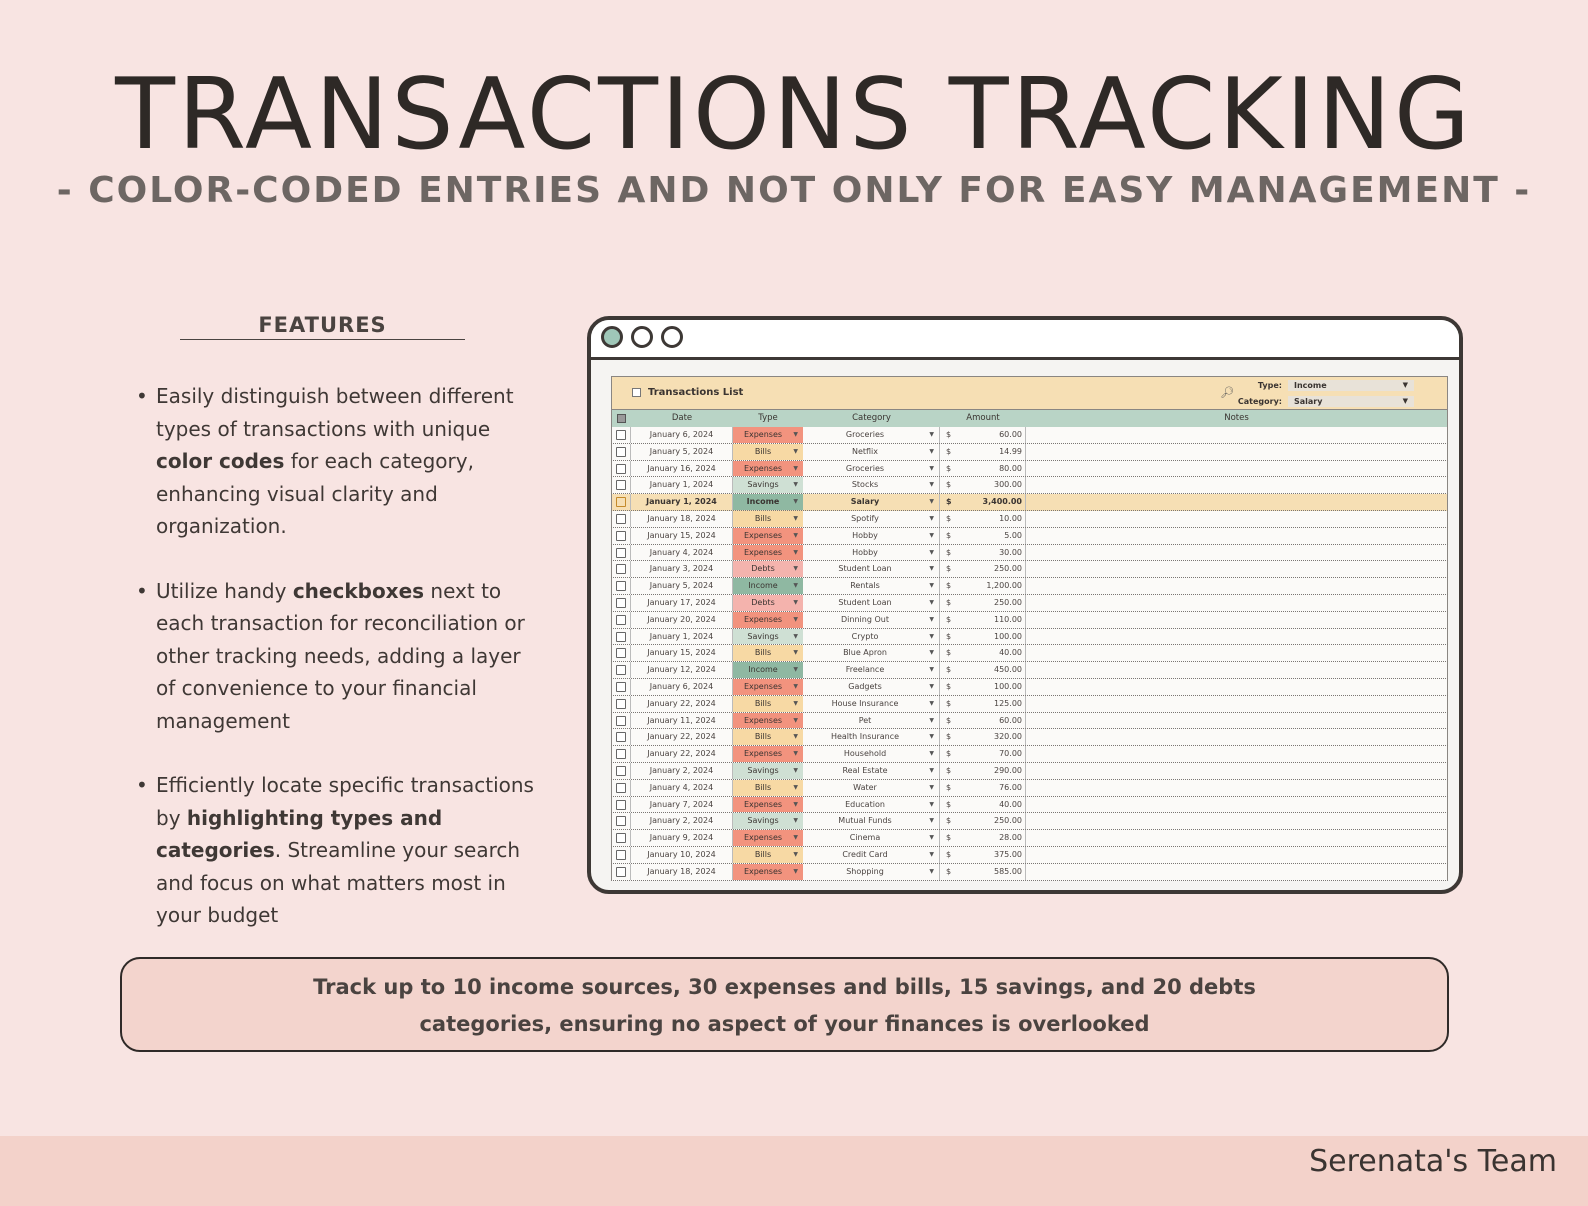  I want to click on cell-date: January 7, 2024, so click(682, 804).